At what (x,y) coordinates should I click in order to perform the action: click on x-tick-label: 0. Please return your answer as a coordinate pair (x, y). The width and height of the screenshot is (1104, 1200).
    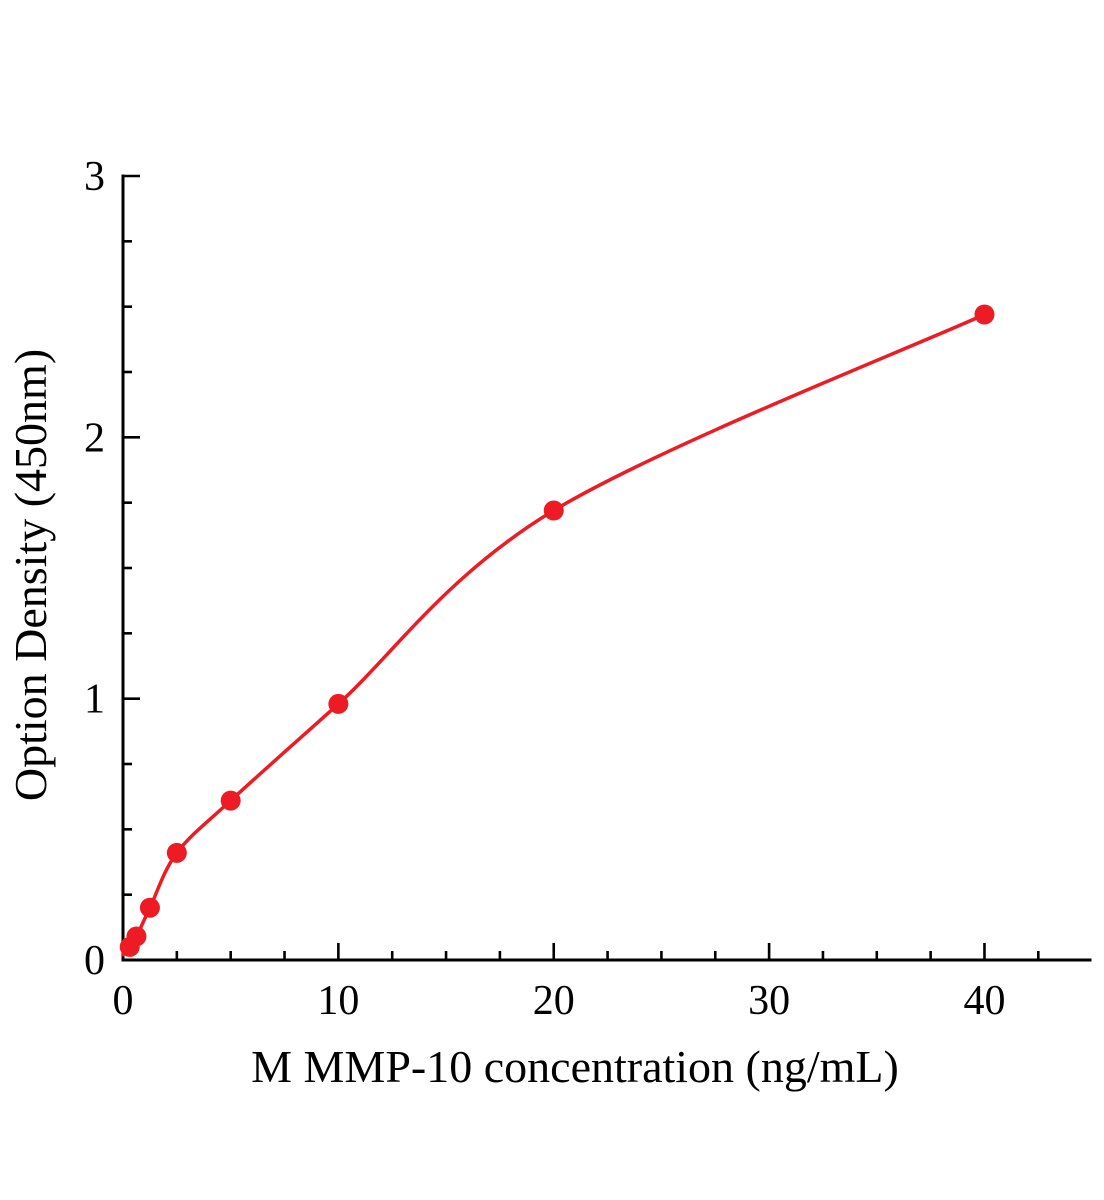
    Looking at the image, I should click on (123, 1001).